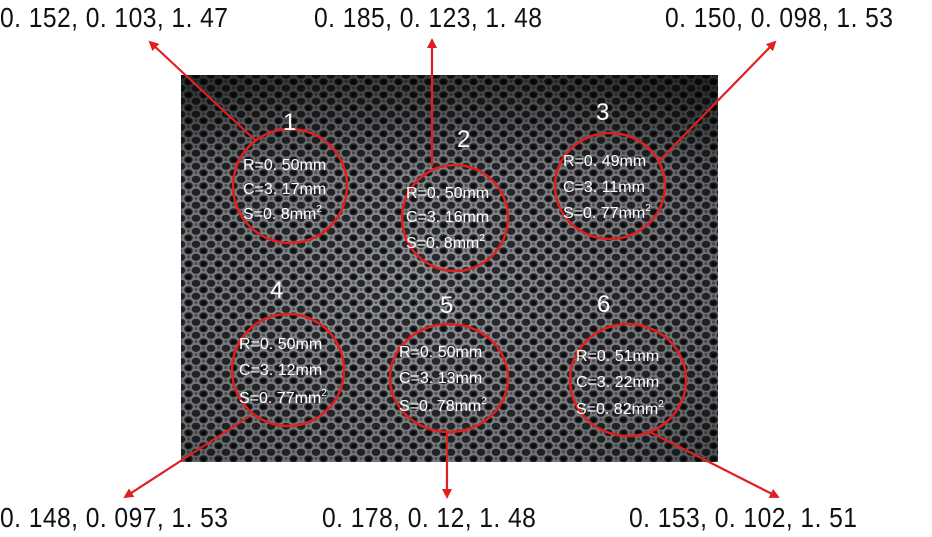  What do you see at coordinates (602, 112) in the screenshot?
I see `region-3-number: 3` at bounding box center [602, 112].